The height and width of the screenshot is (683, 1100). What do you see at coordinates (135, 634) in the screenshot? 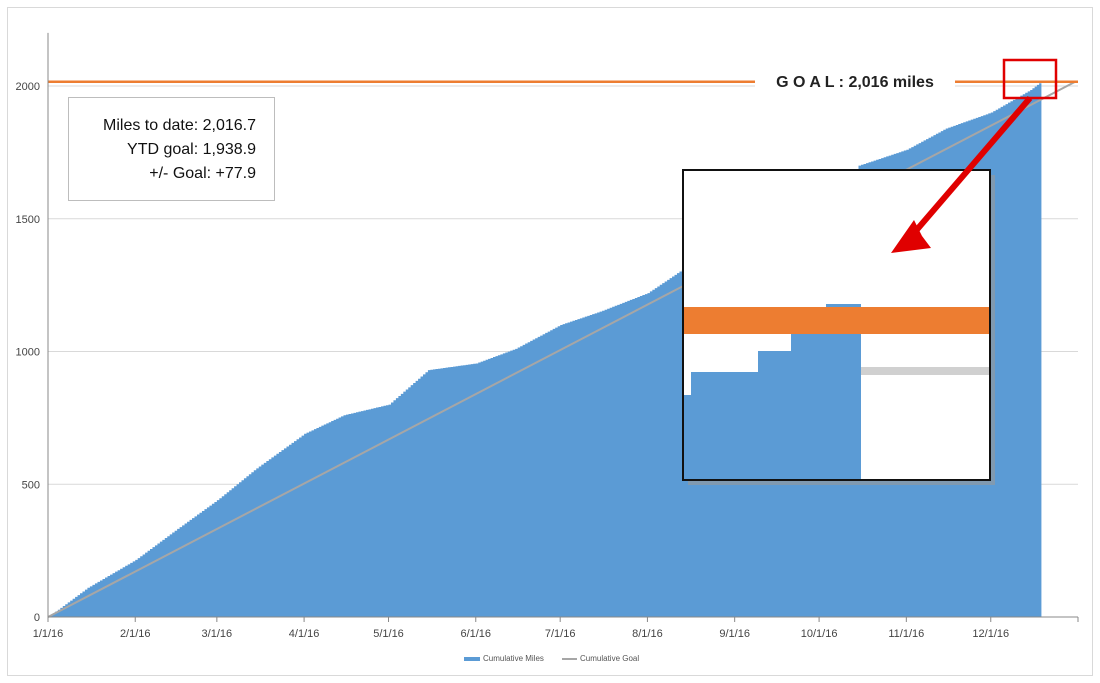
I see `x-tick-label: 2/1/16` at bounding box center [135, 634].